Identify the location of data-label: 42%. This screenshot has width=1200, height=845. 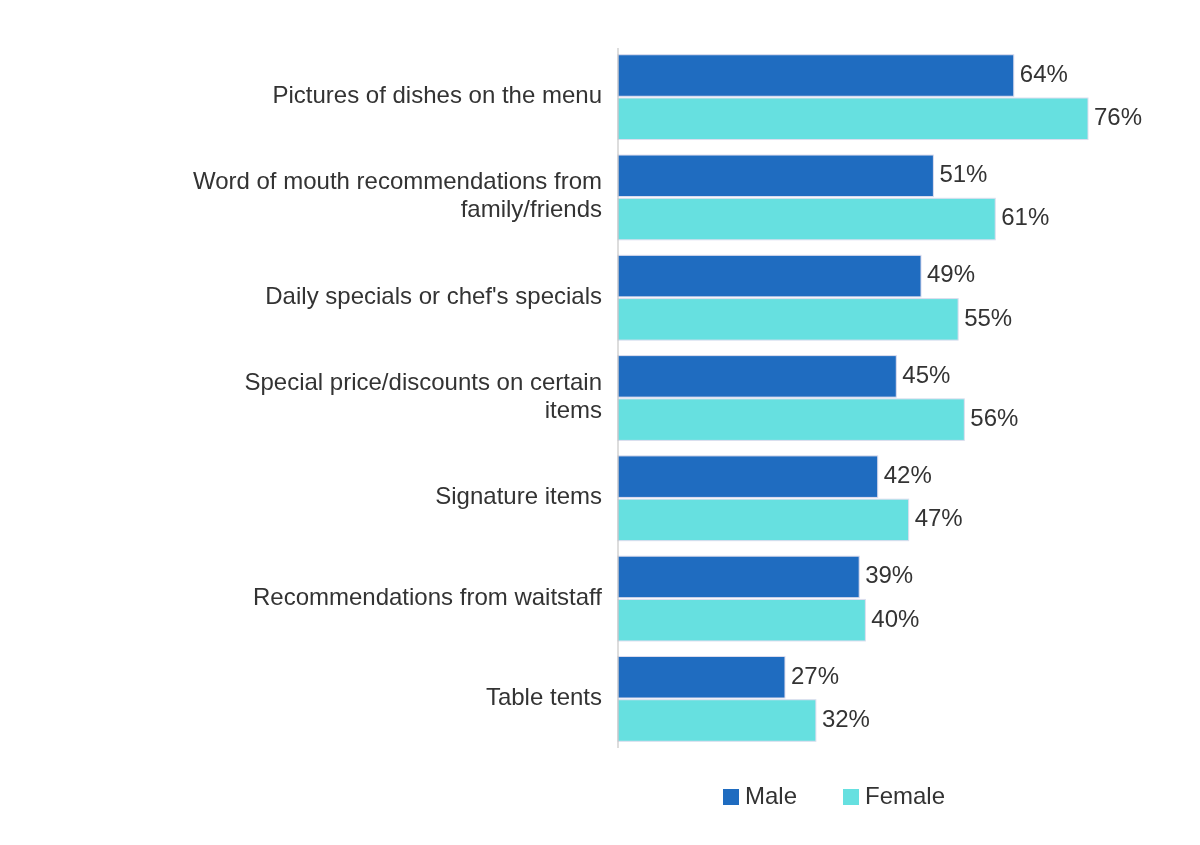
(907, 474).